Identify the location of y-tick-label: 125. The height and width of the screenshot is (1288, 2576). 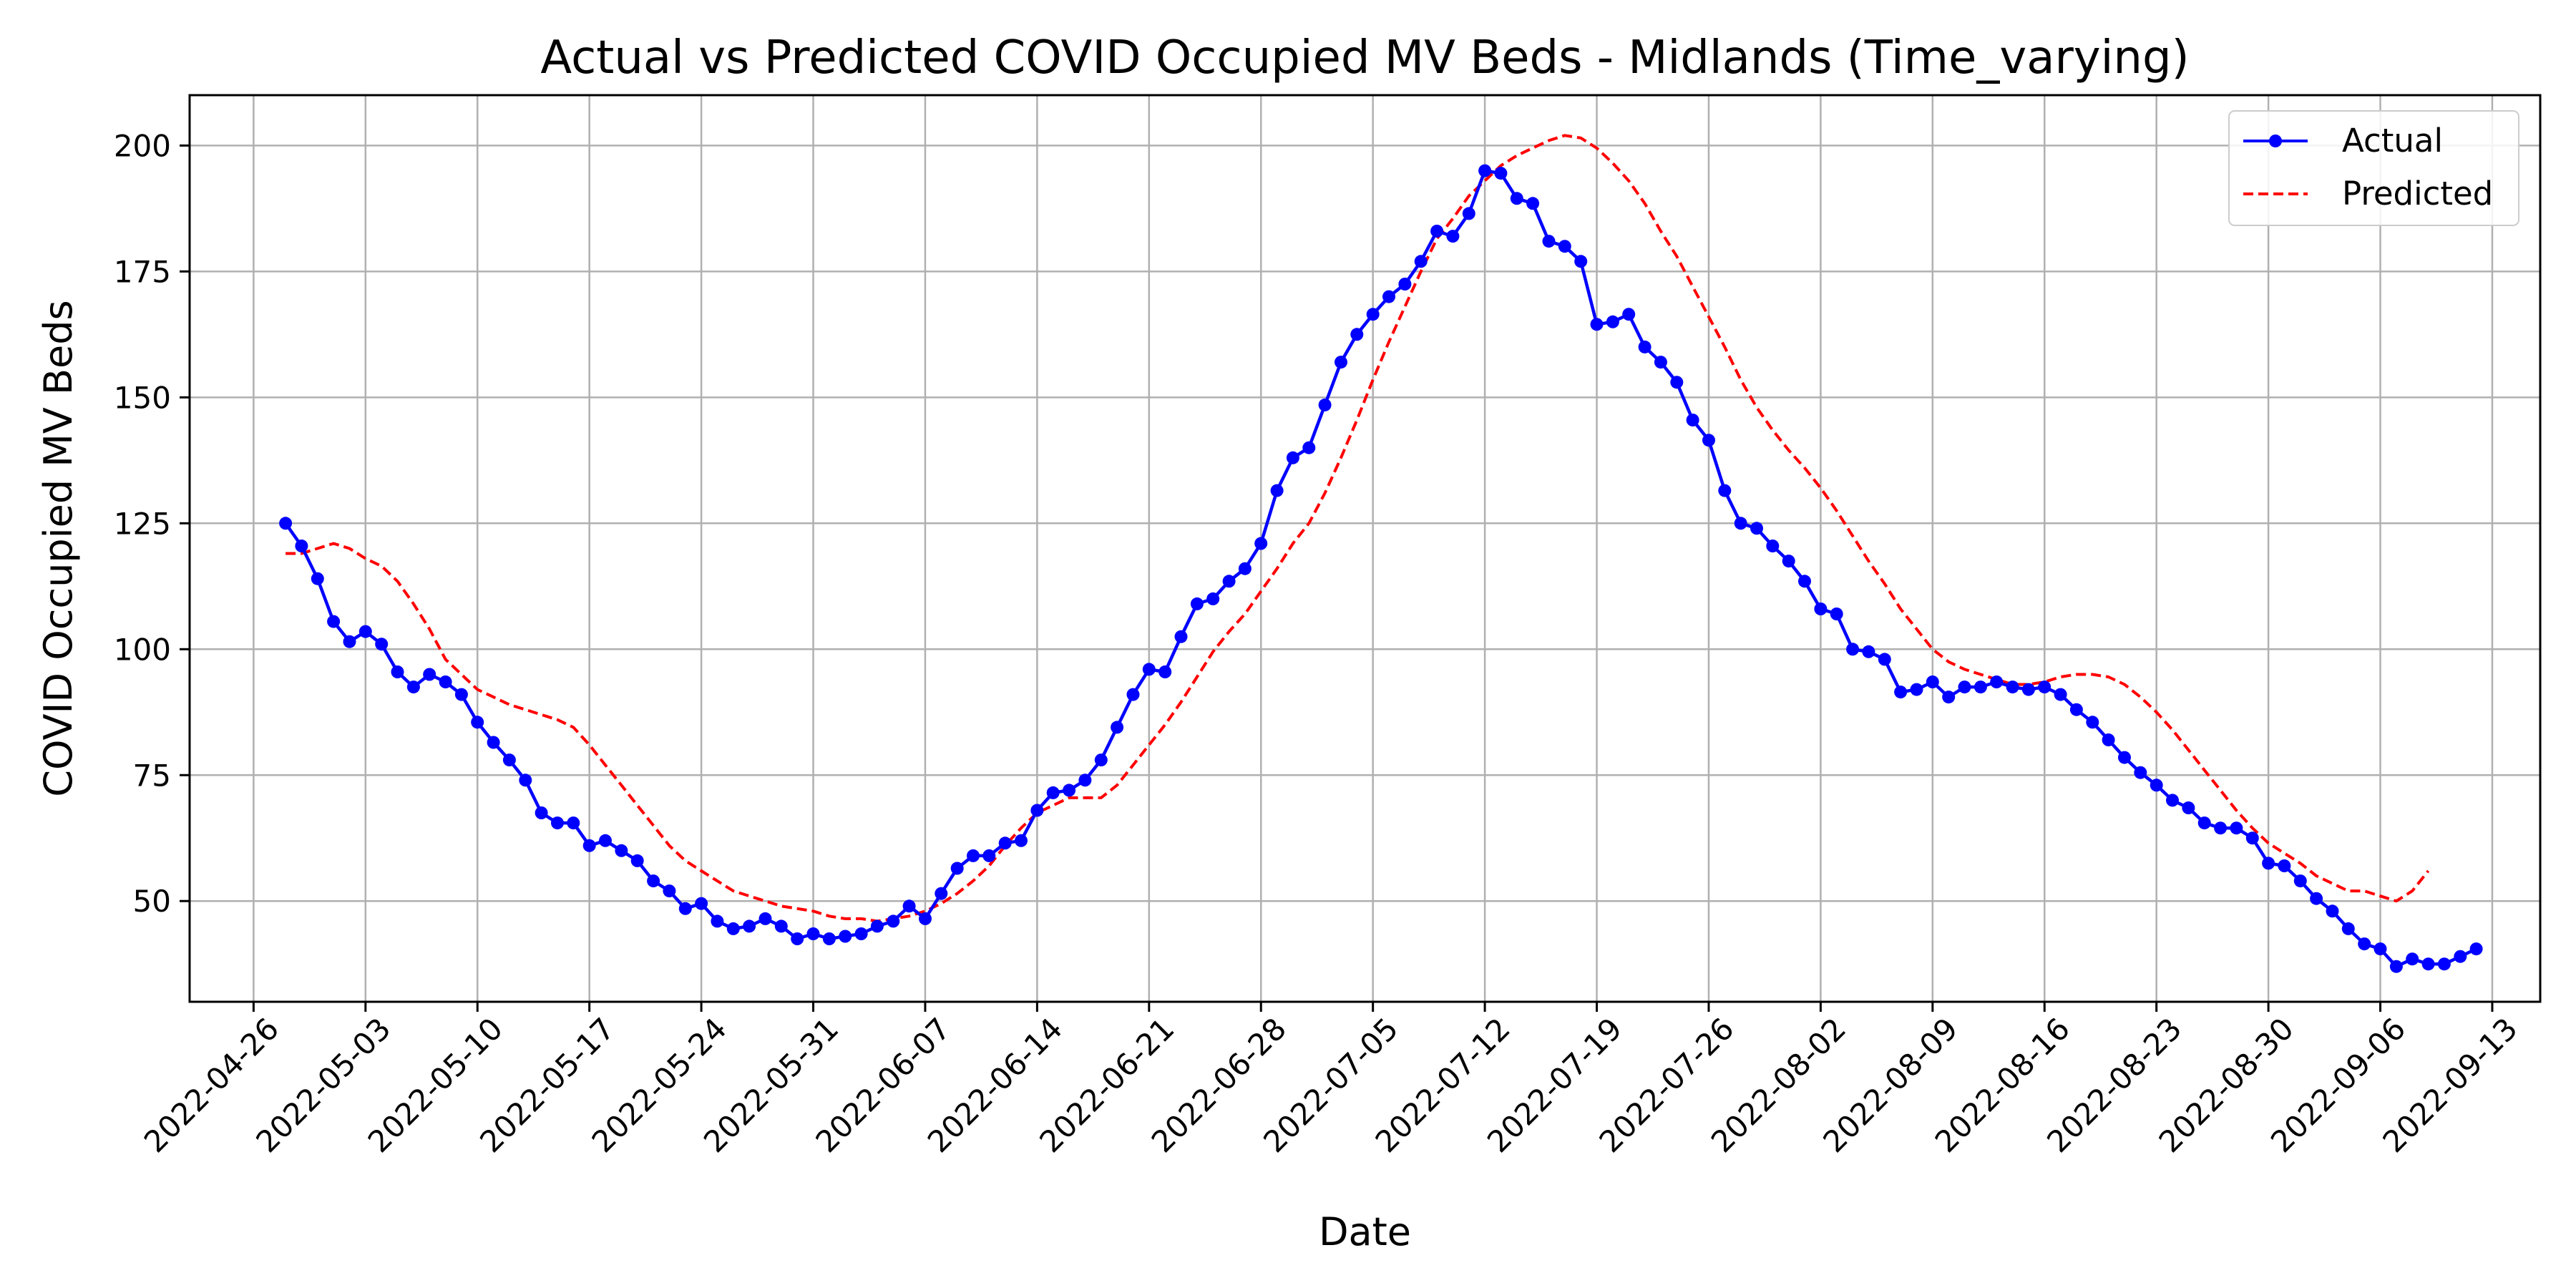
(142, 523).